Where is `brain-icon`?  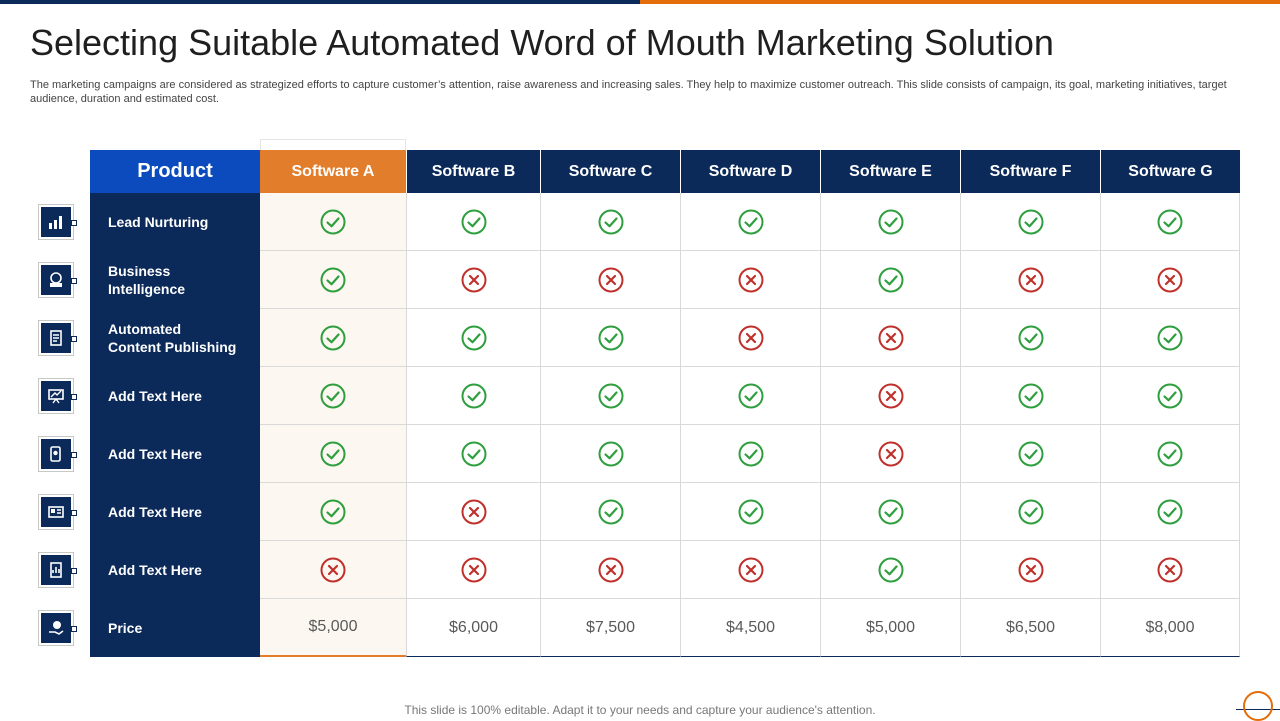
brain-icon is located at coordinates (56, 280).